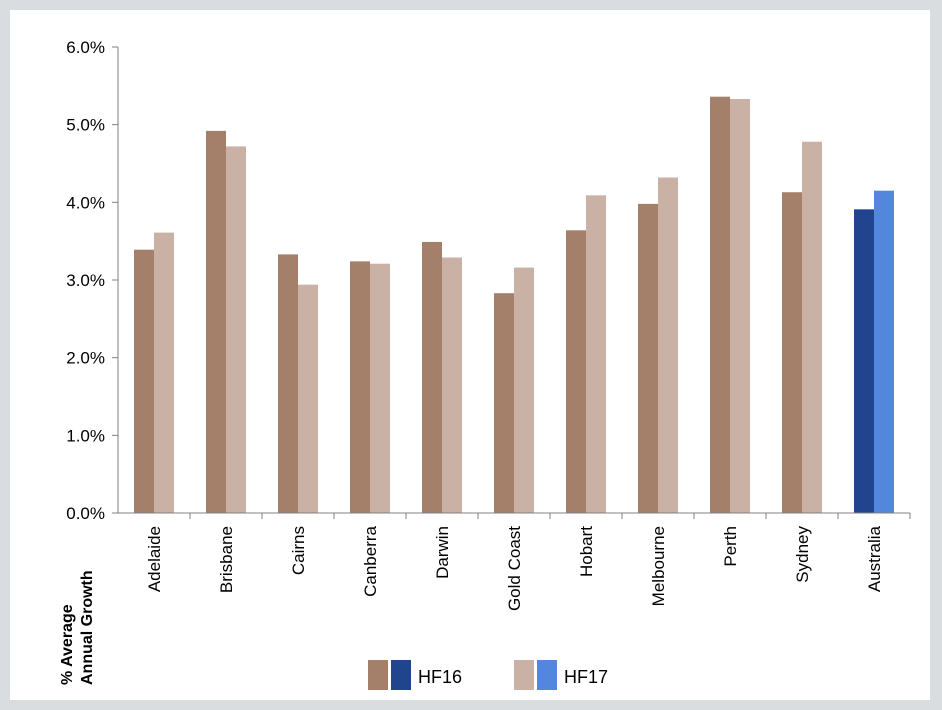  I want to click on bar-hf17-darwin, so click(452, 385).